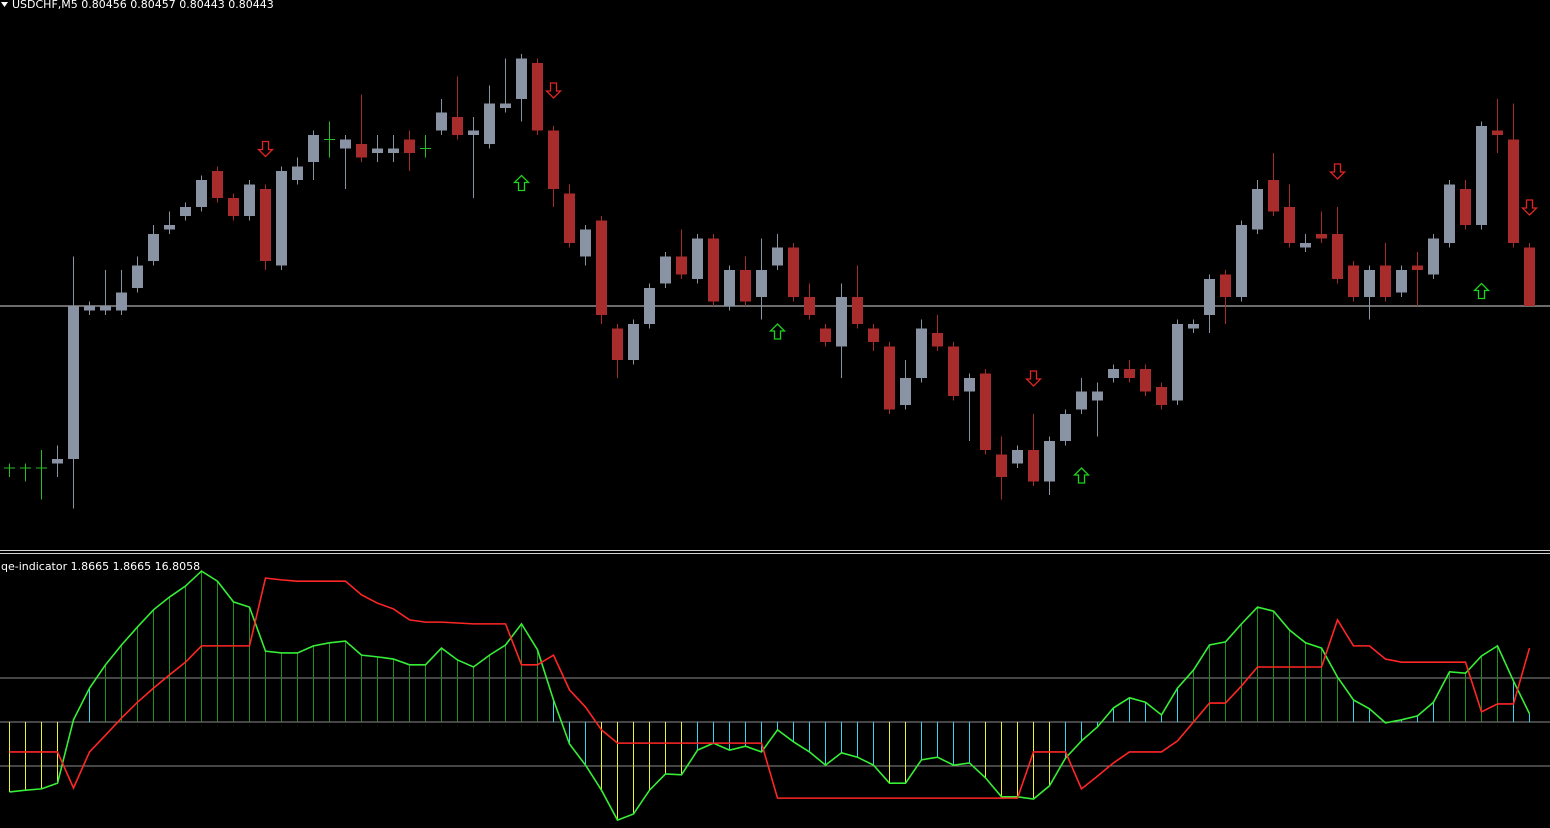  I want to click on menu-triangle, so click(4, 4).